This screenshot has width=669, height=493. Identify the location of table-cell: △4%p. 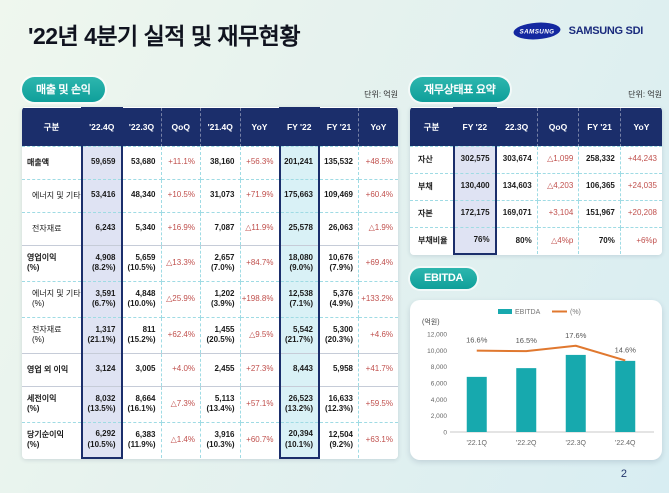
(558, 240).